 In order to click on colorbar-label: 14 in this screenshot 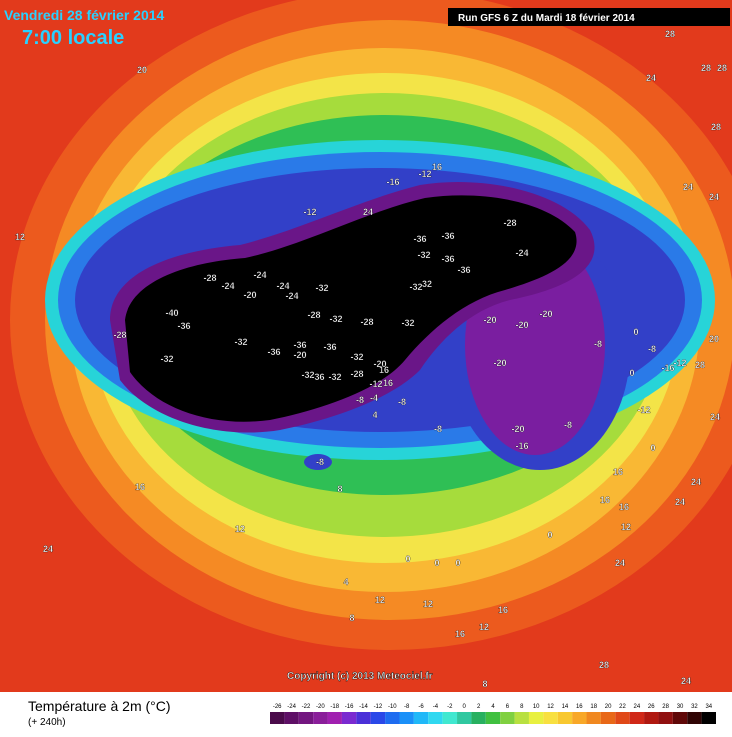, I will do `click(565, 707)`.